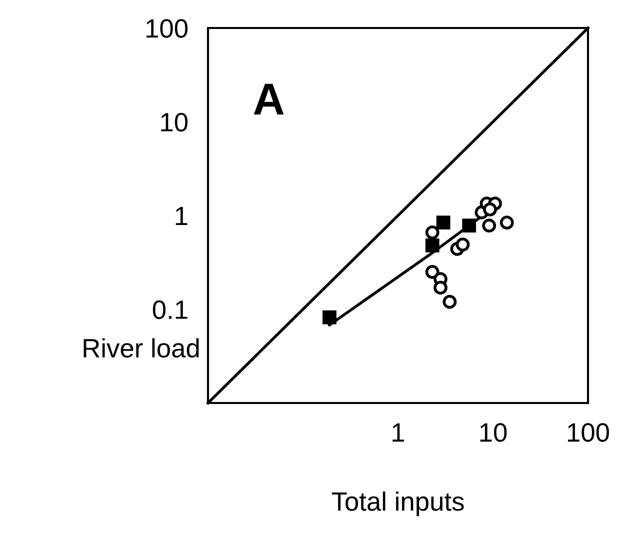 The image size is (617, 546). Describe the element at coordinates (398, 432) in the screenshot. I see `x-tick-label: 1` at that location.